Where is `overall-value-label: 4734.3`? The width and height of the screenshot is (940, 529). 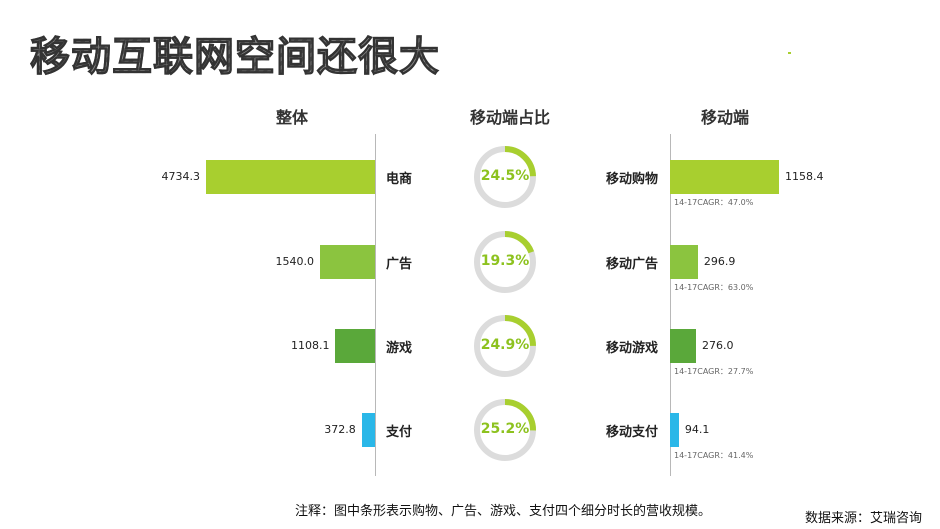
overall-value-label: 4734.3 is located at coordinates (181, 176).